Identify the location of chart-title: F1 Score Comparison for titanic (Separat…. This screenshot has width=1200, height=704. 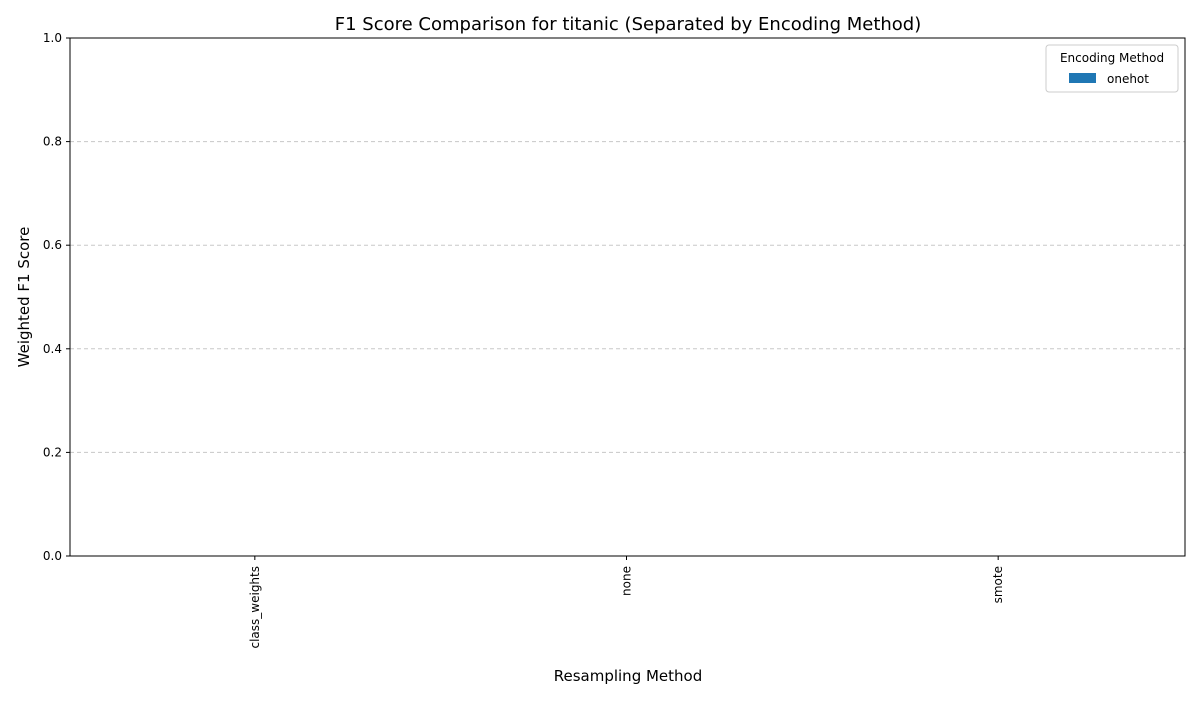
(628, 24).